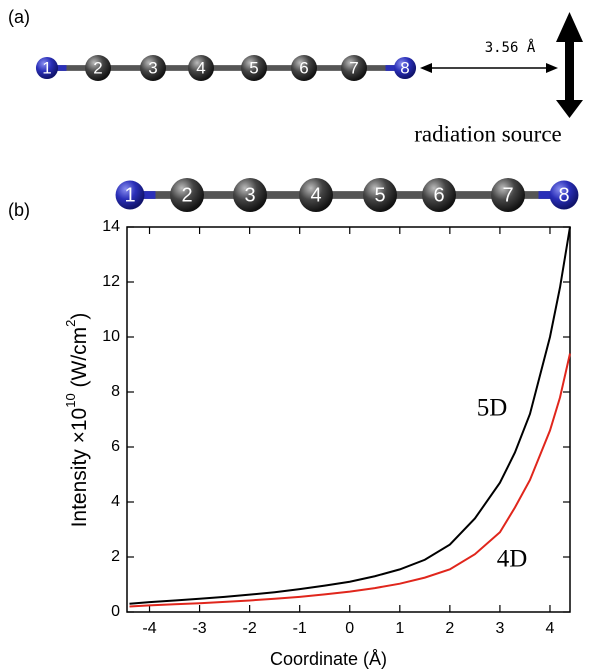 Image resolution: width=589 pixels, height=672 pixels. What do you see at coordinates (328, 659) in the screenshot?
I see `x-axis-label: Coordinate (Å)` at bounding box center [328, 659].